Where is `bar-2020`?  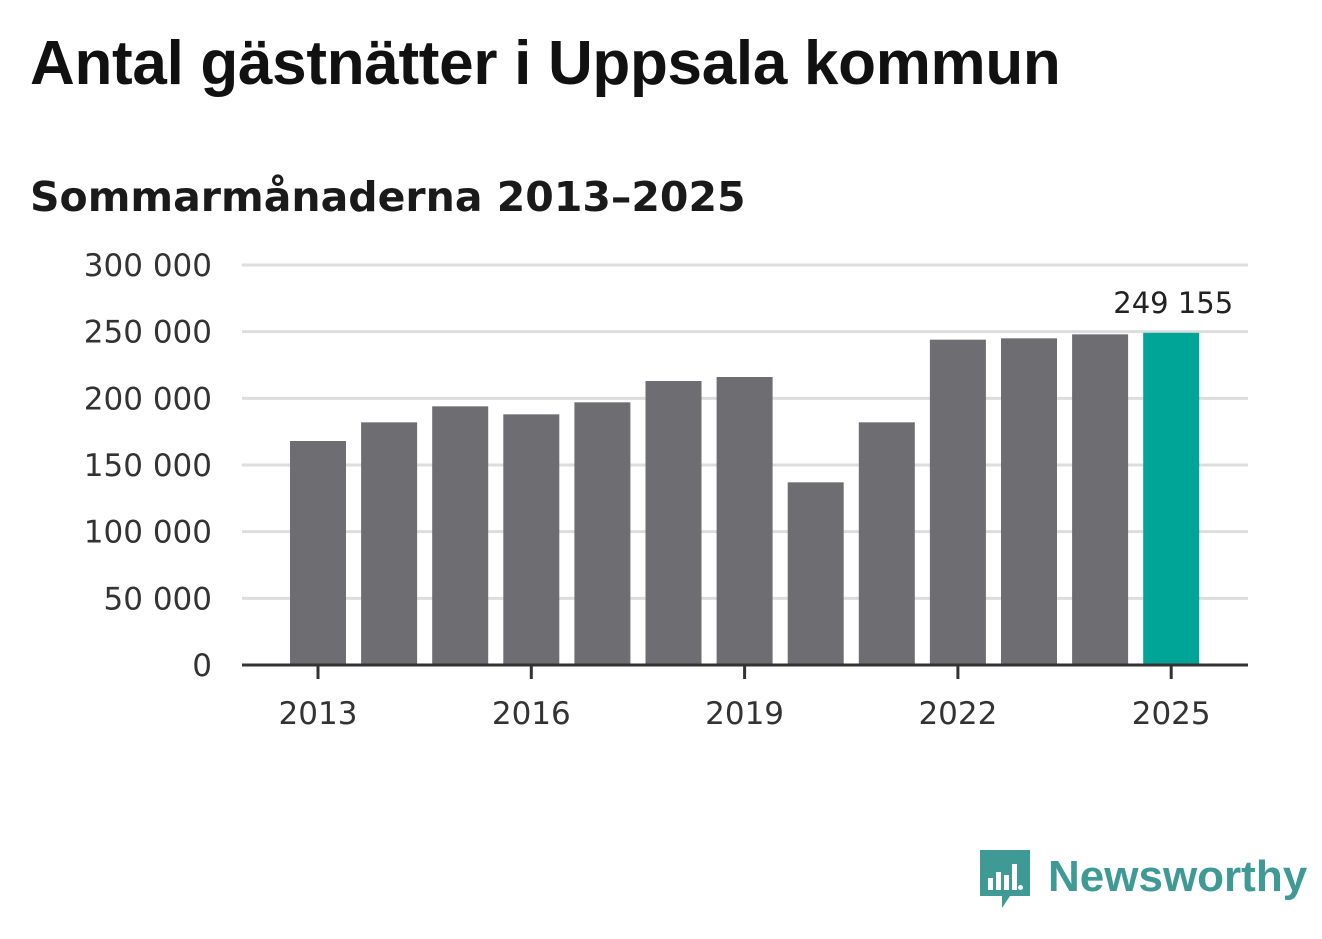 bar-2020 is located at coordinates (815, 573).